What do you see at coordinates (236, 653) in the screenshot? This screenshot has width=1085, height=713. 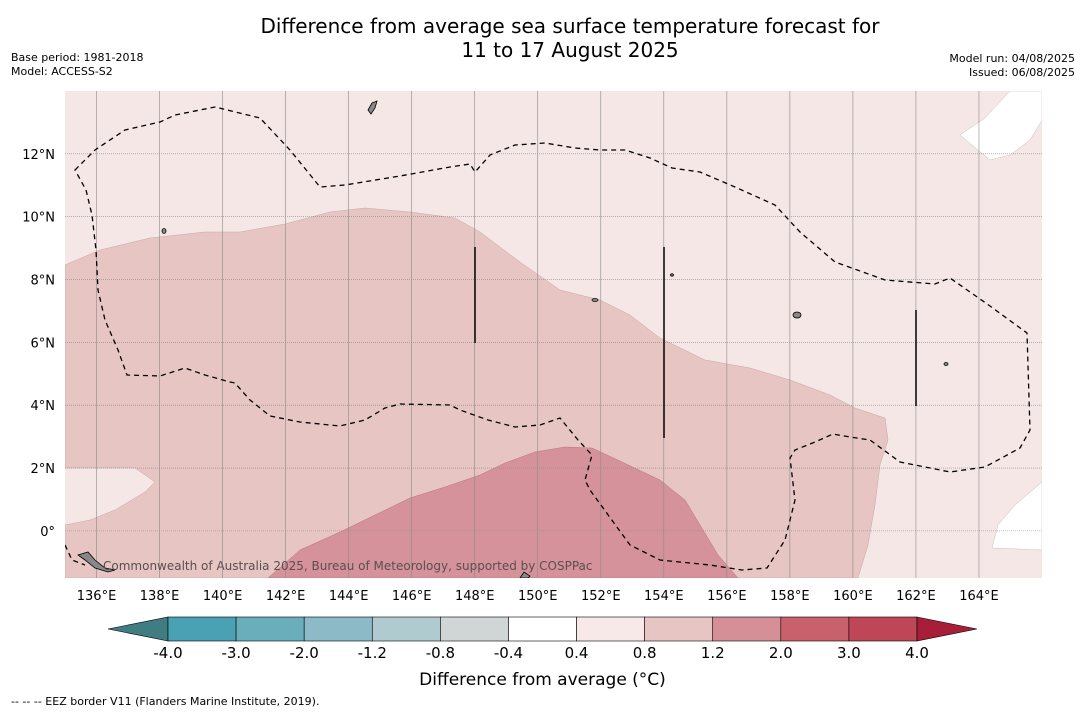 I see `colorbar-tick-label: -3.0` at bounding box center [236, 653].